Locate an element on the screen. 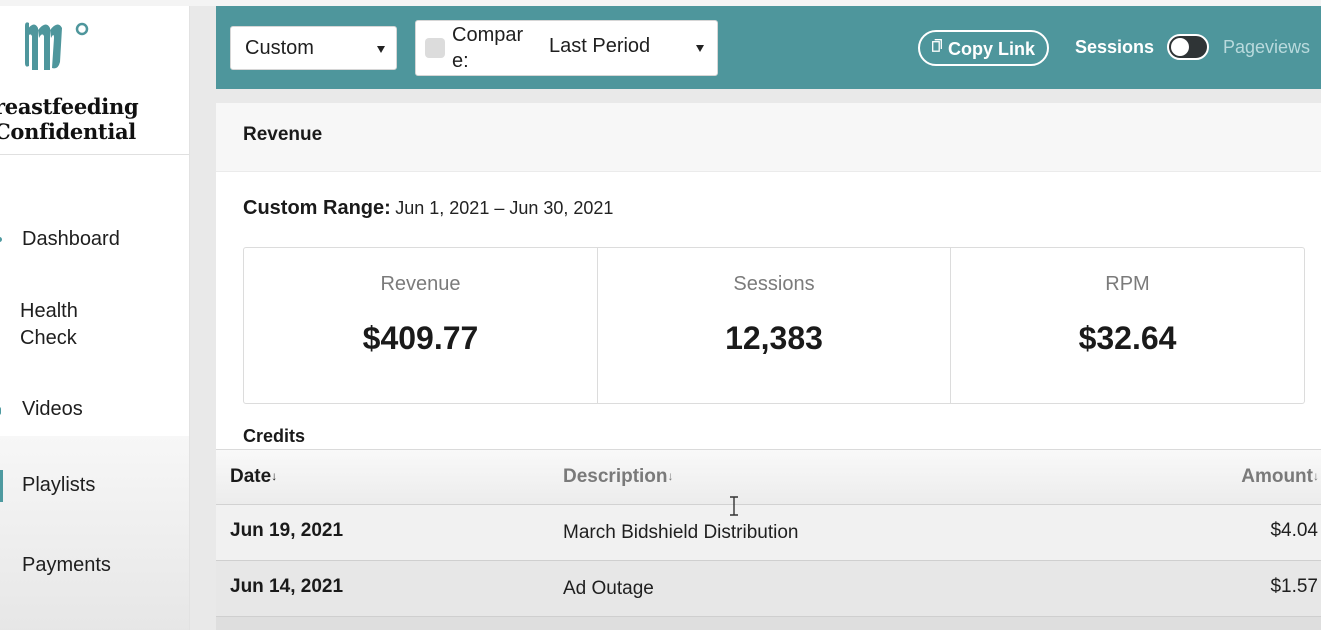 The width and height of the screenshot is (1321, 630). brand-name: reastfeeding Confidential is located at coordinates (69, 119).